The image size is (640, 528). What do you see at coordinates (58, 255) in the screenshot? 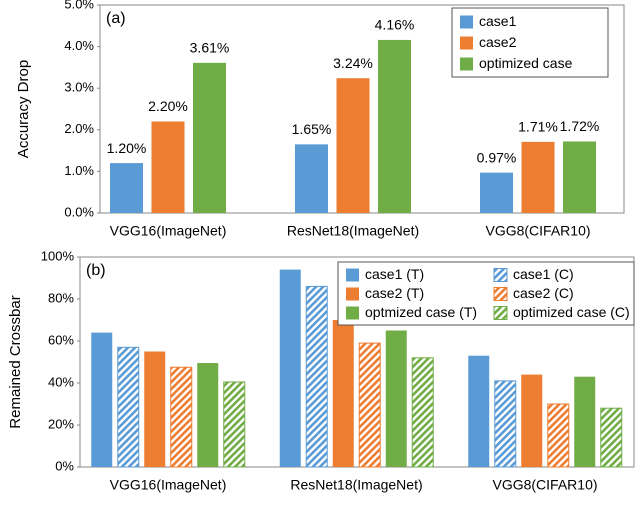
I see `y-tick-label: 100%` at bounding box center [58, 255].